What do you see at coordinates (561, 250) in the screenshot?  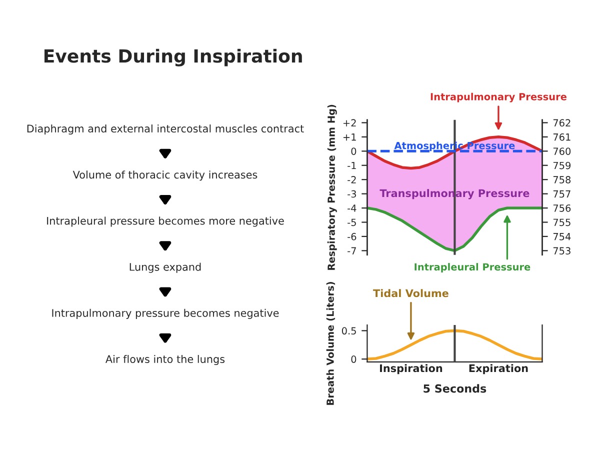 I see `y2-tick-label: 753` at bounding box center [561, 250].